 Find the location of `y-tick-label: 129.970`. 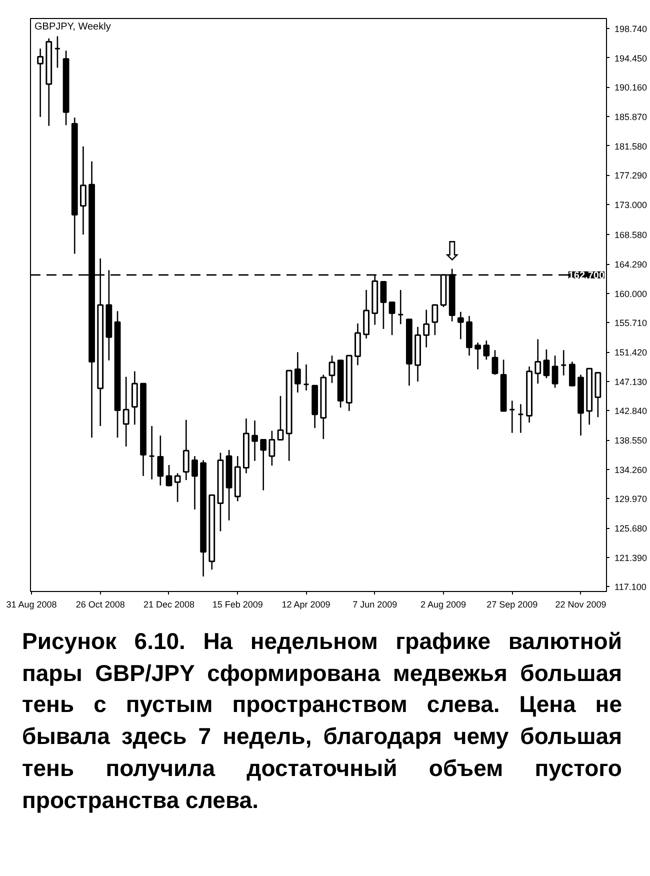

y-tick-label: 129.970 is located at coordinates (631, 499).